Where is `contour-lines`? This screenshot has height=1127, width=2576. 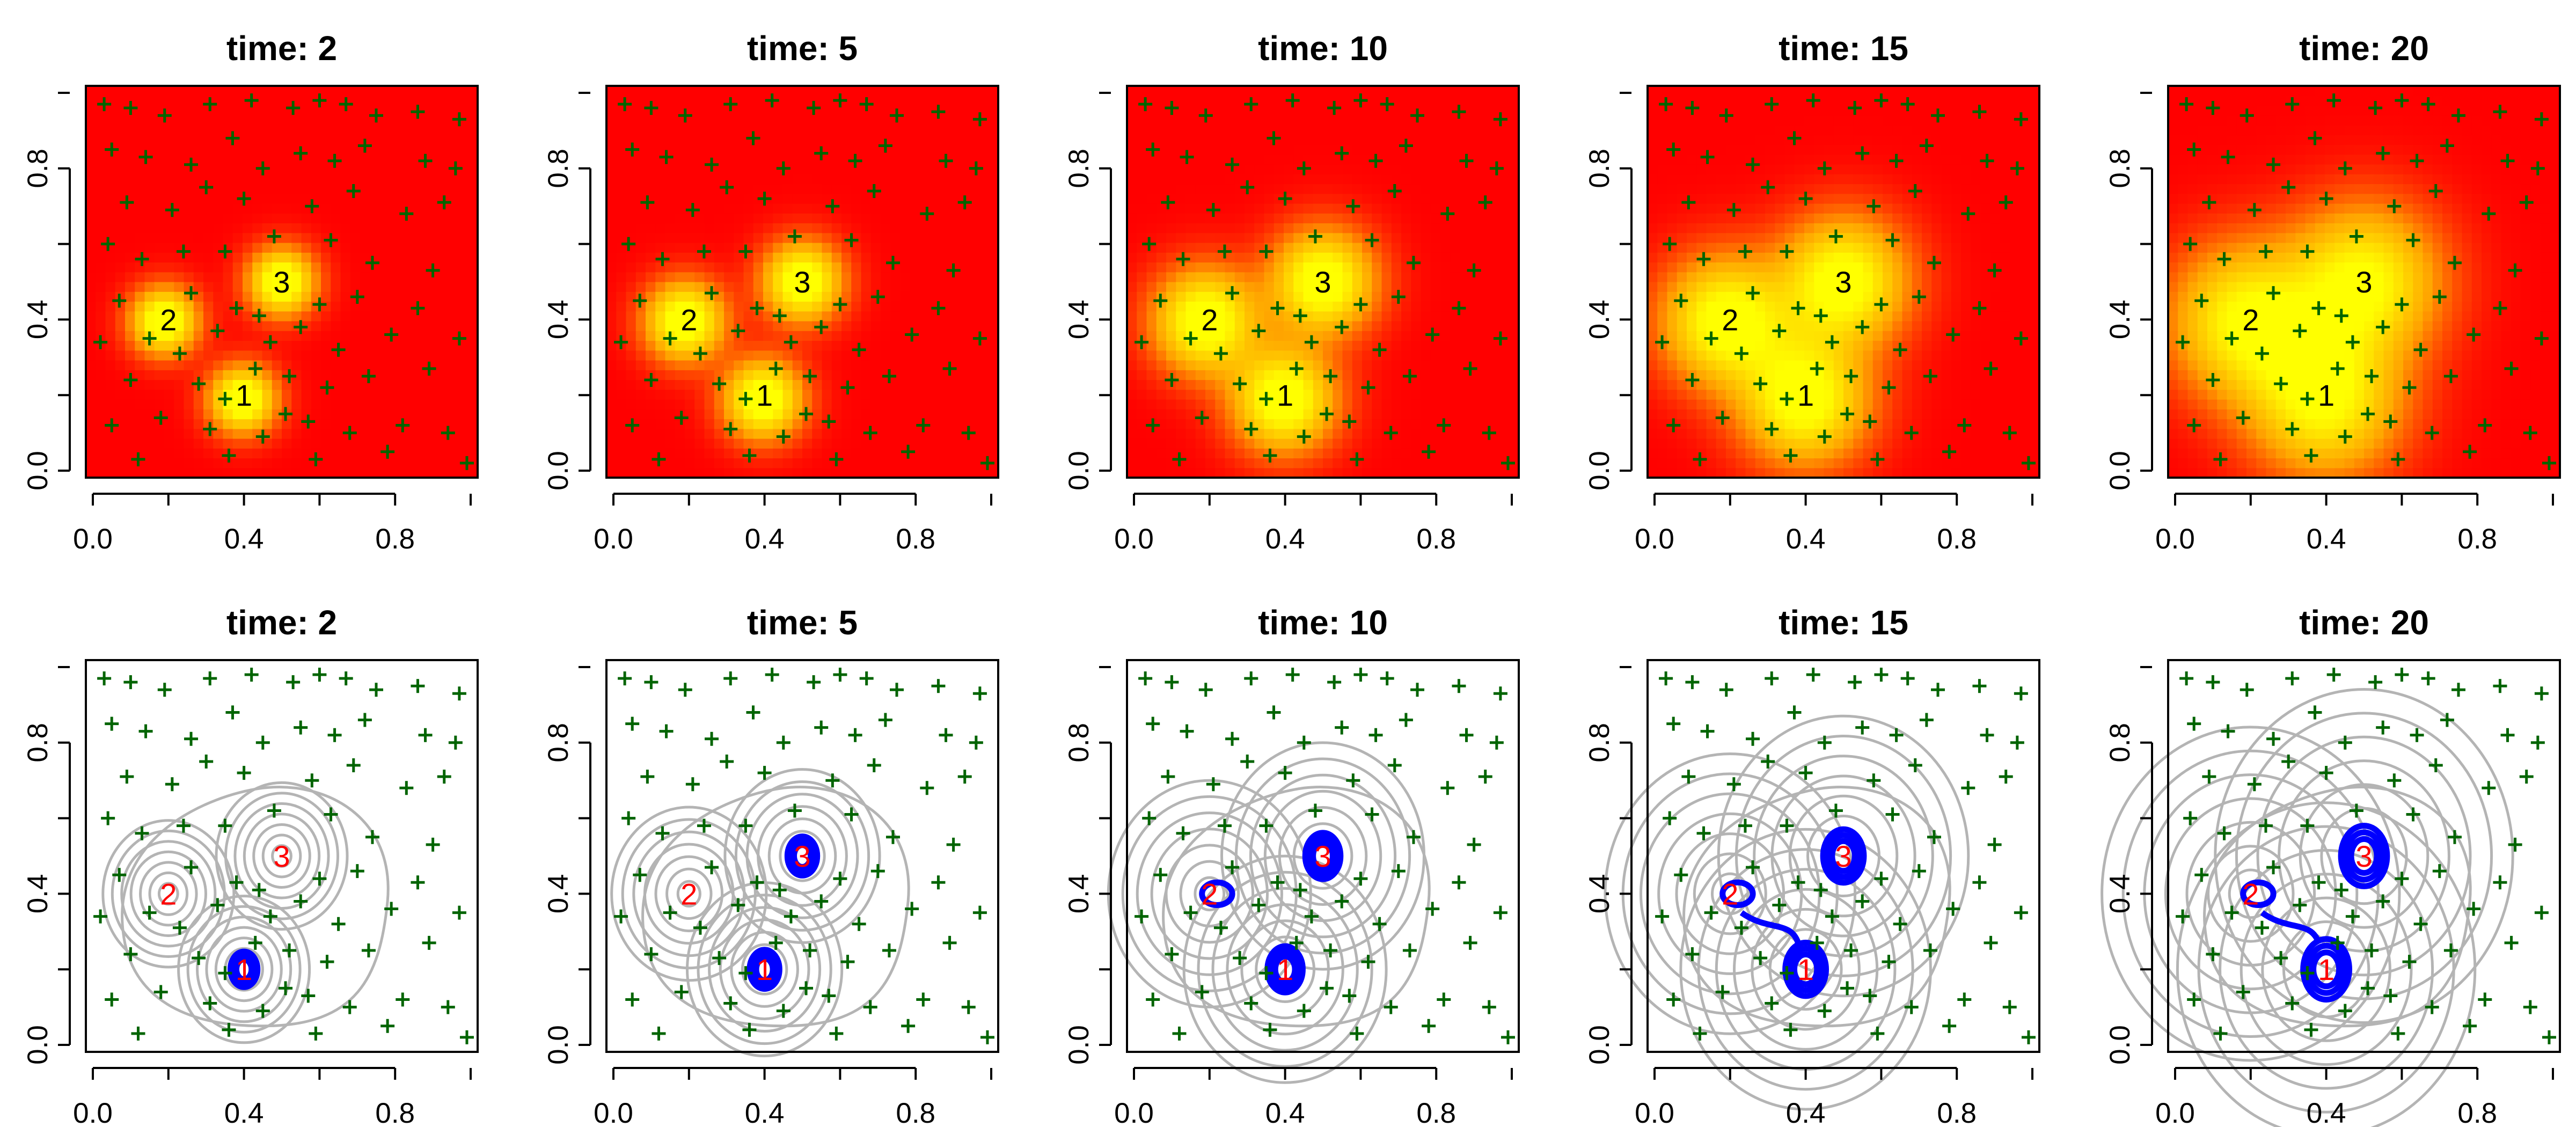 contour-lines is located at coordinates (245, 912).